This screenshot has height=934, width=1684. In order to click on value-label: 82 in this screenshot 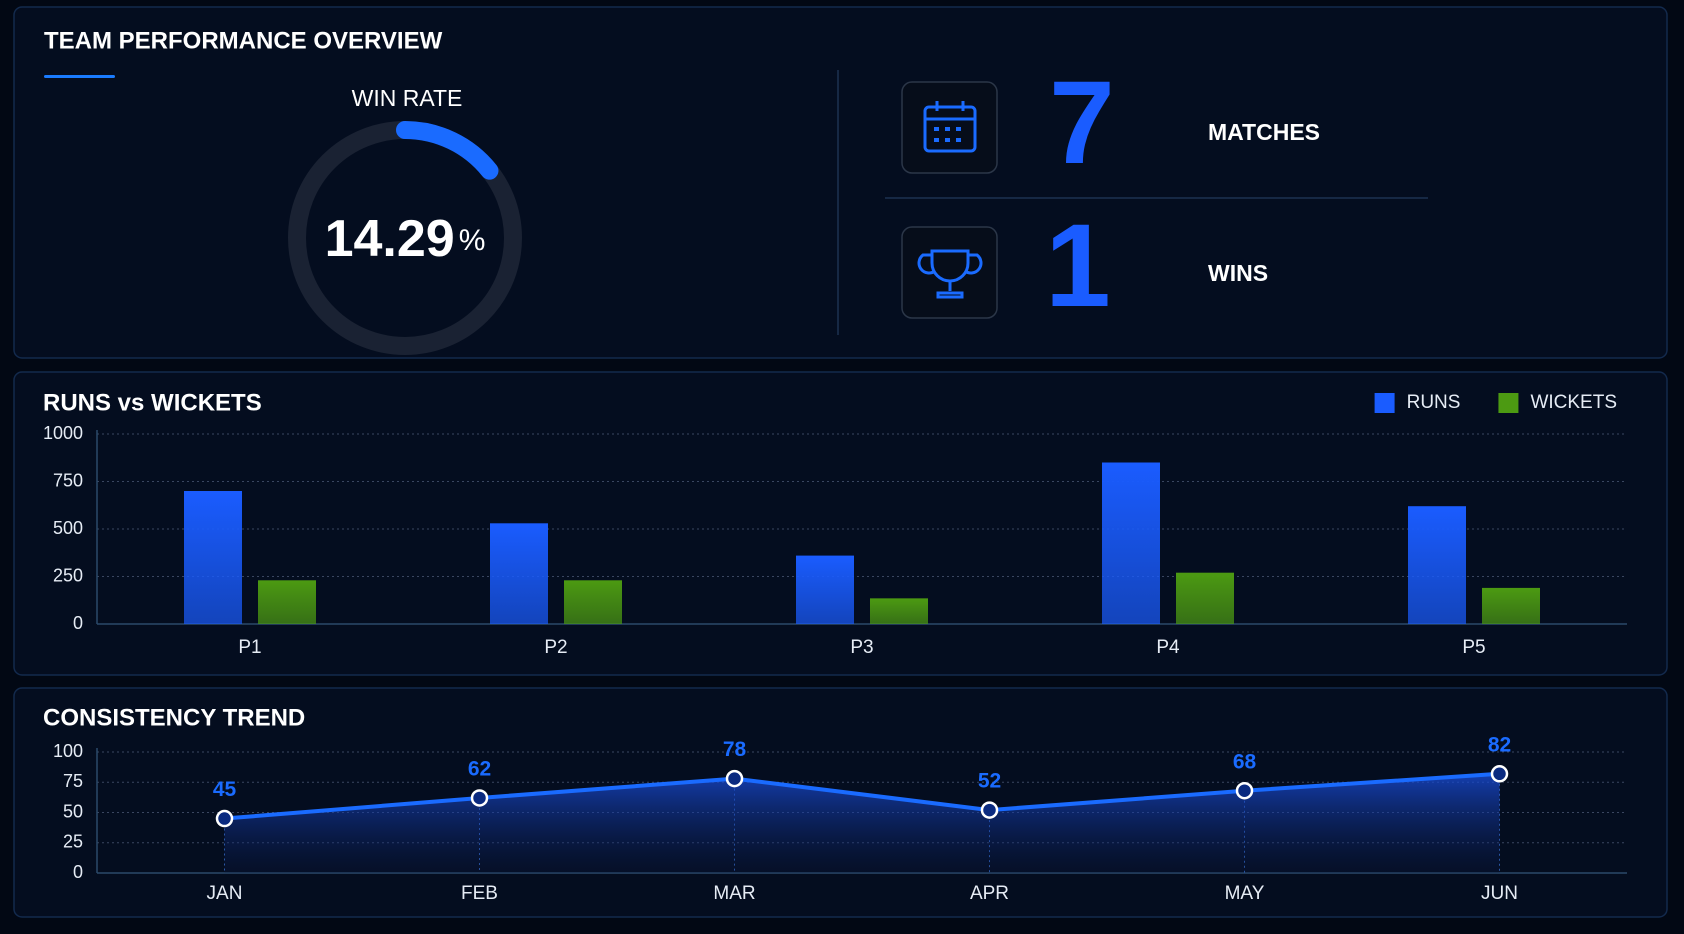, I will do `click(1499, 744)`.